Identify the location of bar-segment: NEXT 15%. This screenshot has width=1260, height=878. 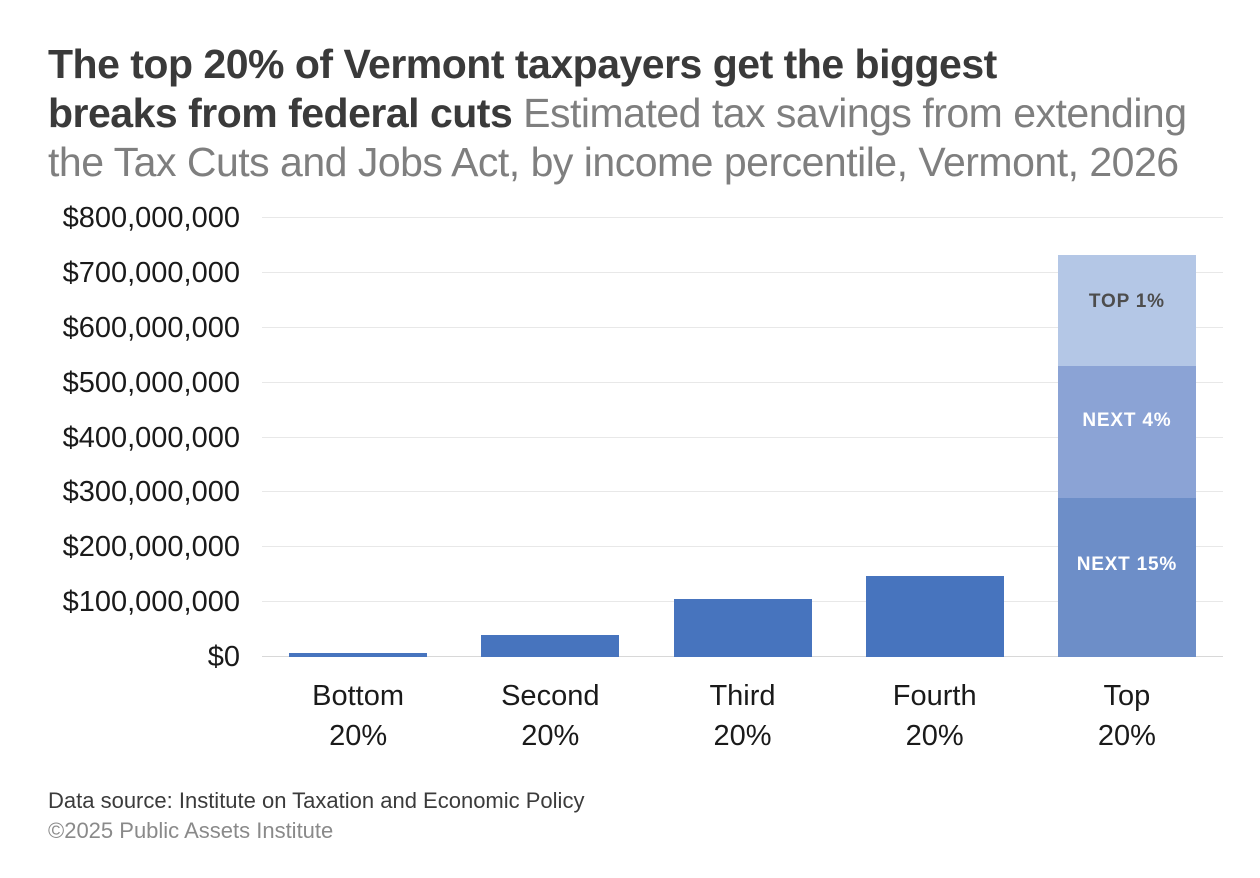
(1126, 577).